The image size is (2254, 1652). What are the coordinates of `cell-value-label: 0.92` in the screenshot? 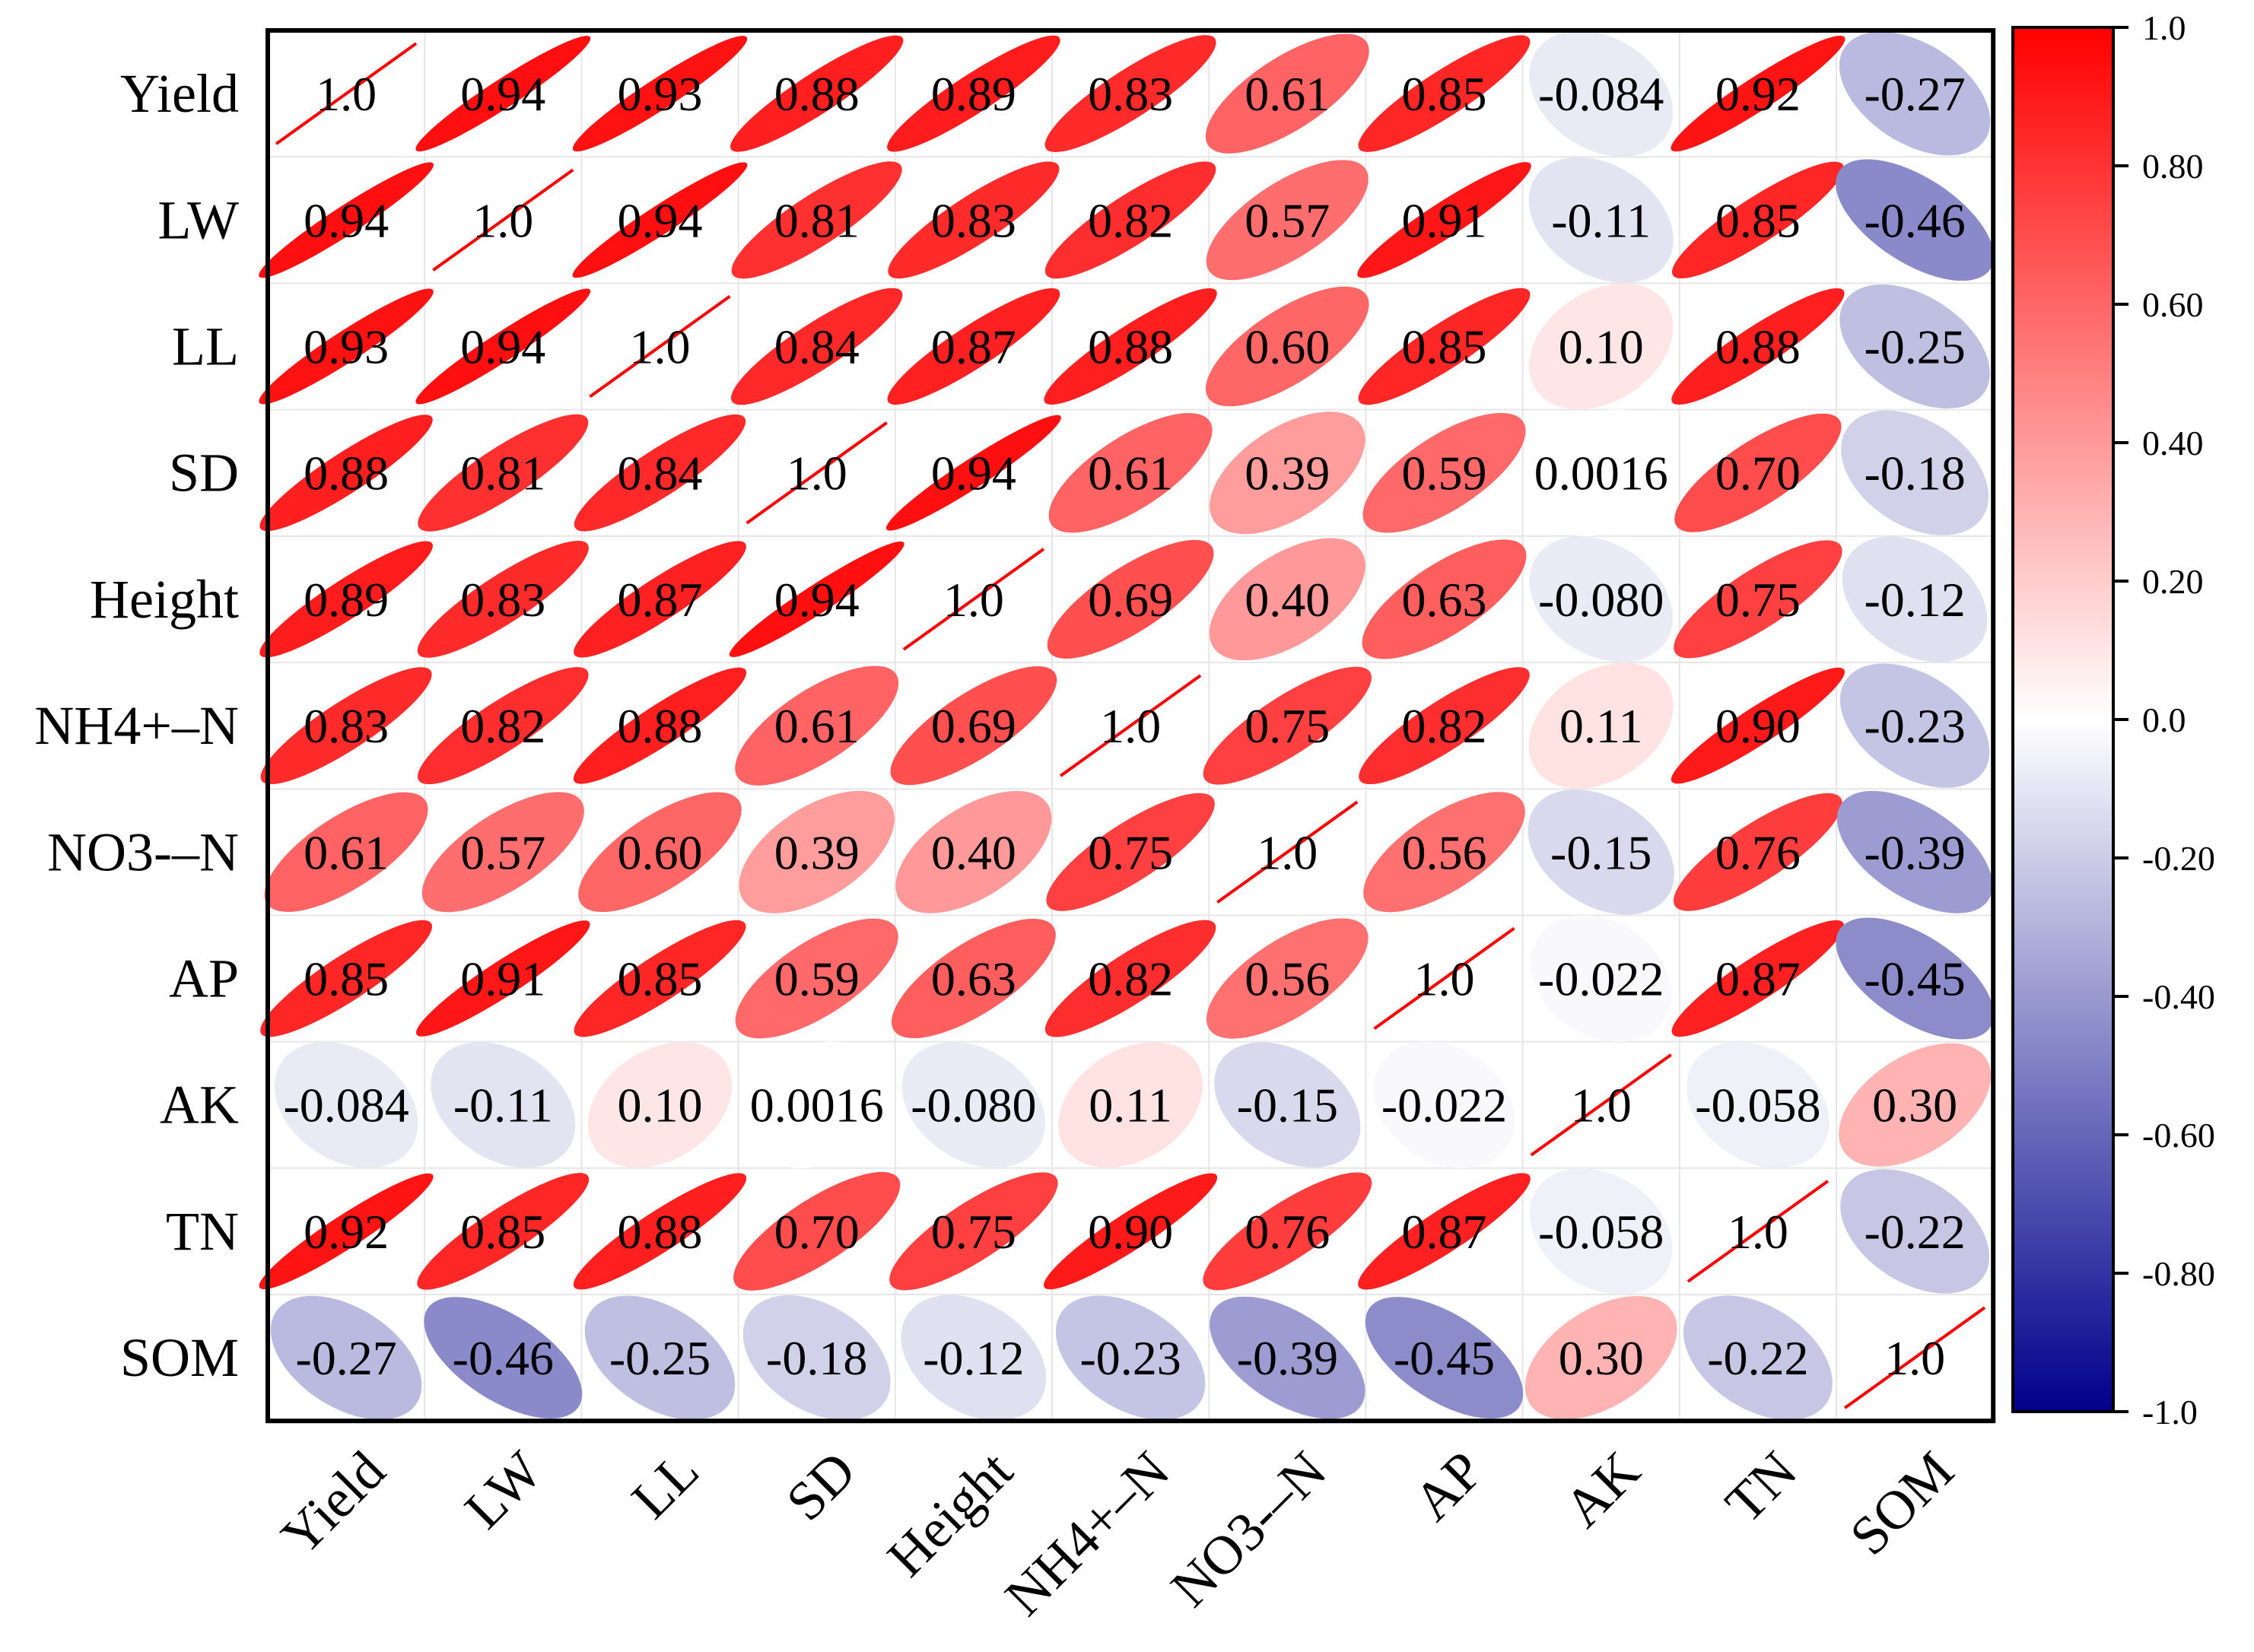 It's located at (346, 1232).